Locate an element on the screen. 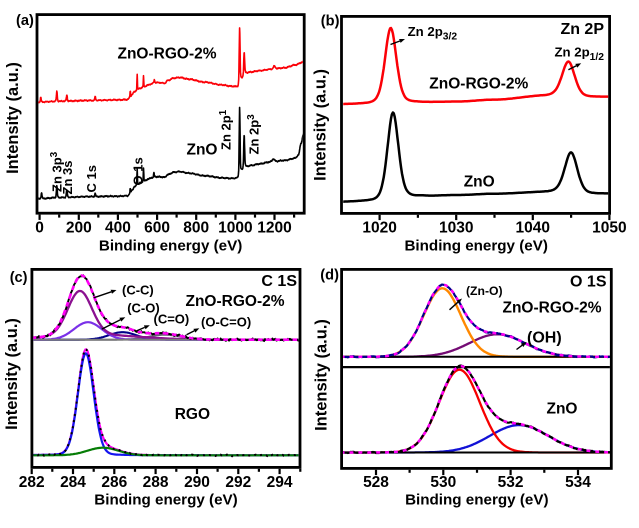 The image size is (639, 528). svg-text: O 1S is located at coordinates (588, 281).